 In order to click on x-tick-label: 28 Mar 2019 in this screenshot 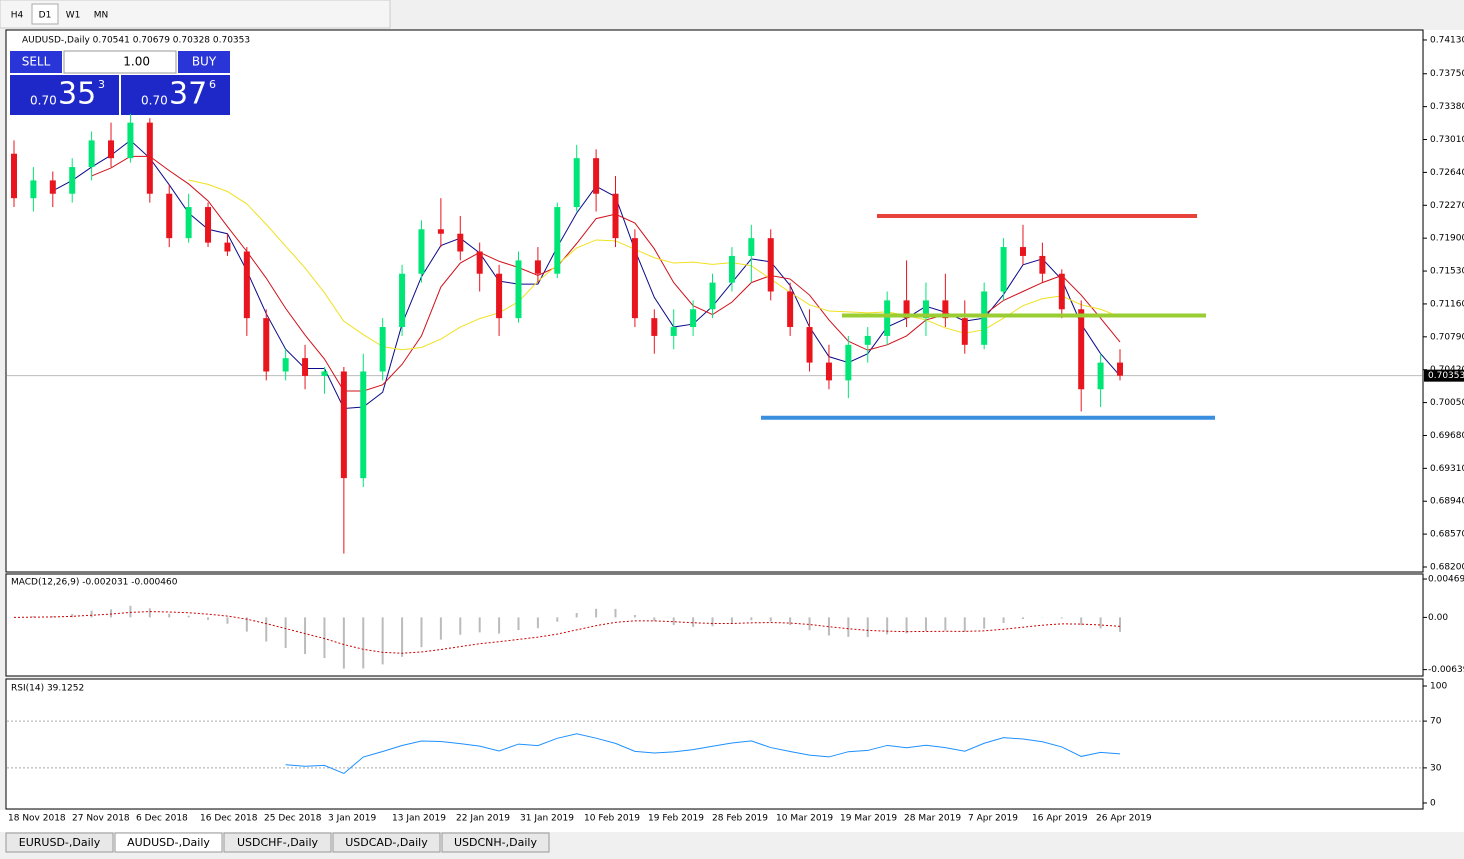, I will do `click(932, 819)`.